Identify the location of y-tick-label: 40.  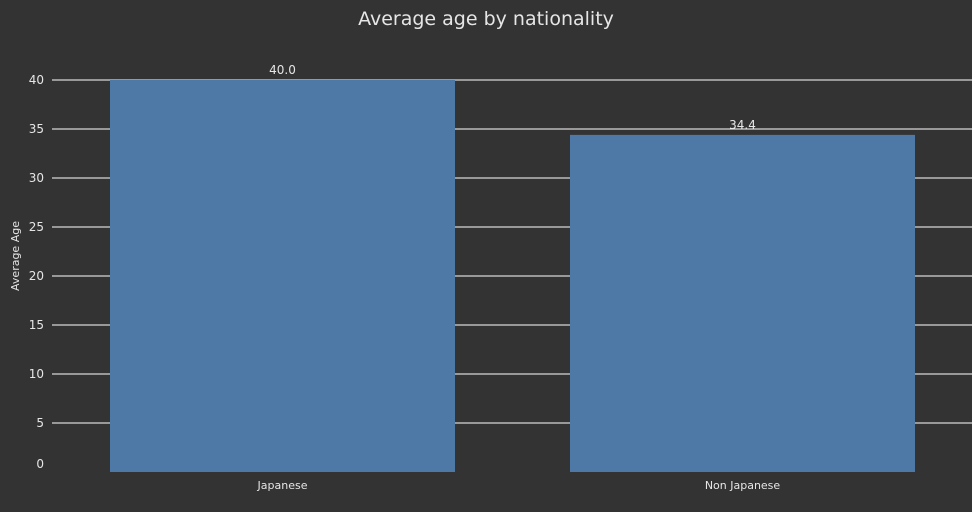
(36, 80).